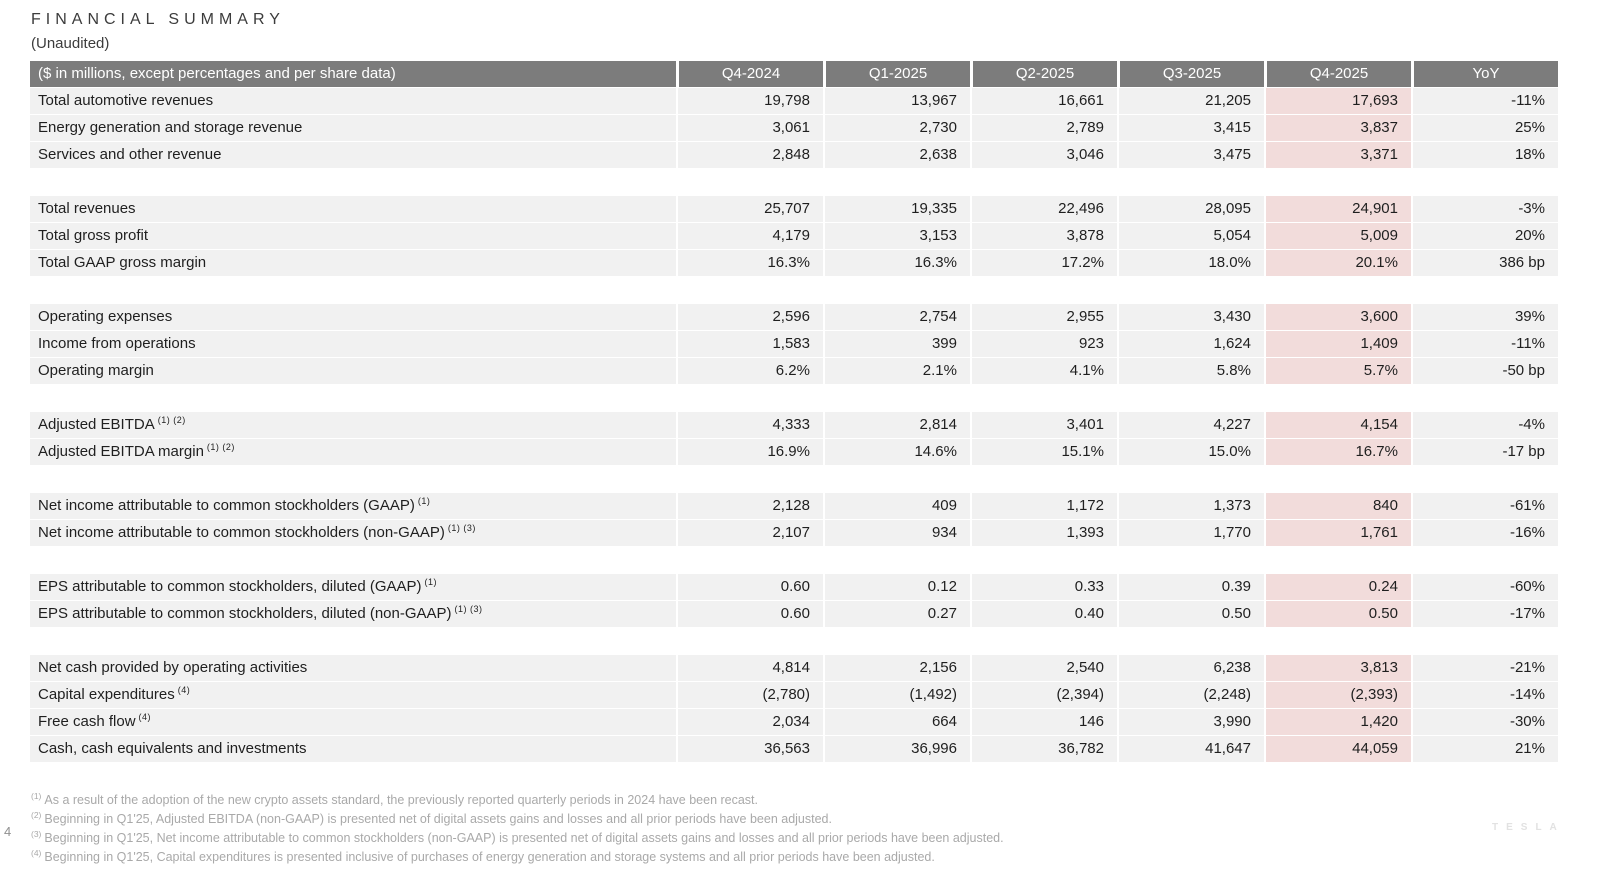 This screenshot has width=1600, height=873. Describe the element at coordinates (87, 721) in the screenshot. I see `row-label: Free cash flow` at that location.